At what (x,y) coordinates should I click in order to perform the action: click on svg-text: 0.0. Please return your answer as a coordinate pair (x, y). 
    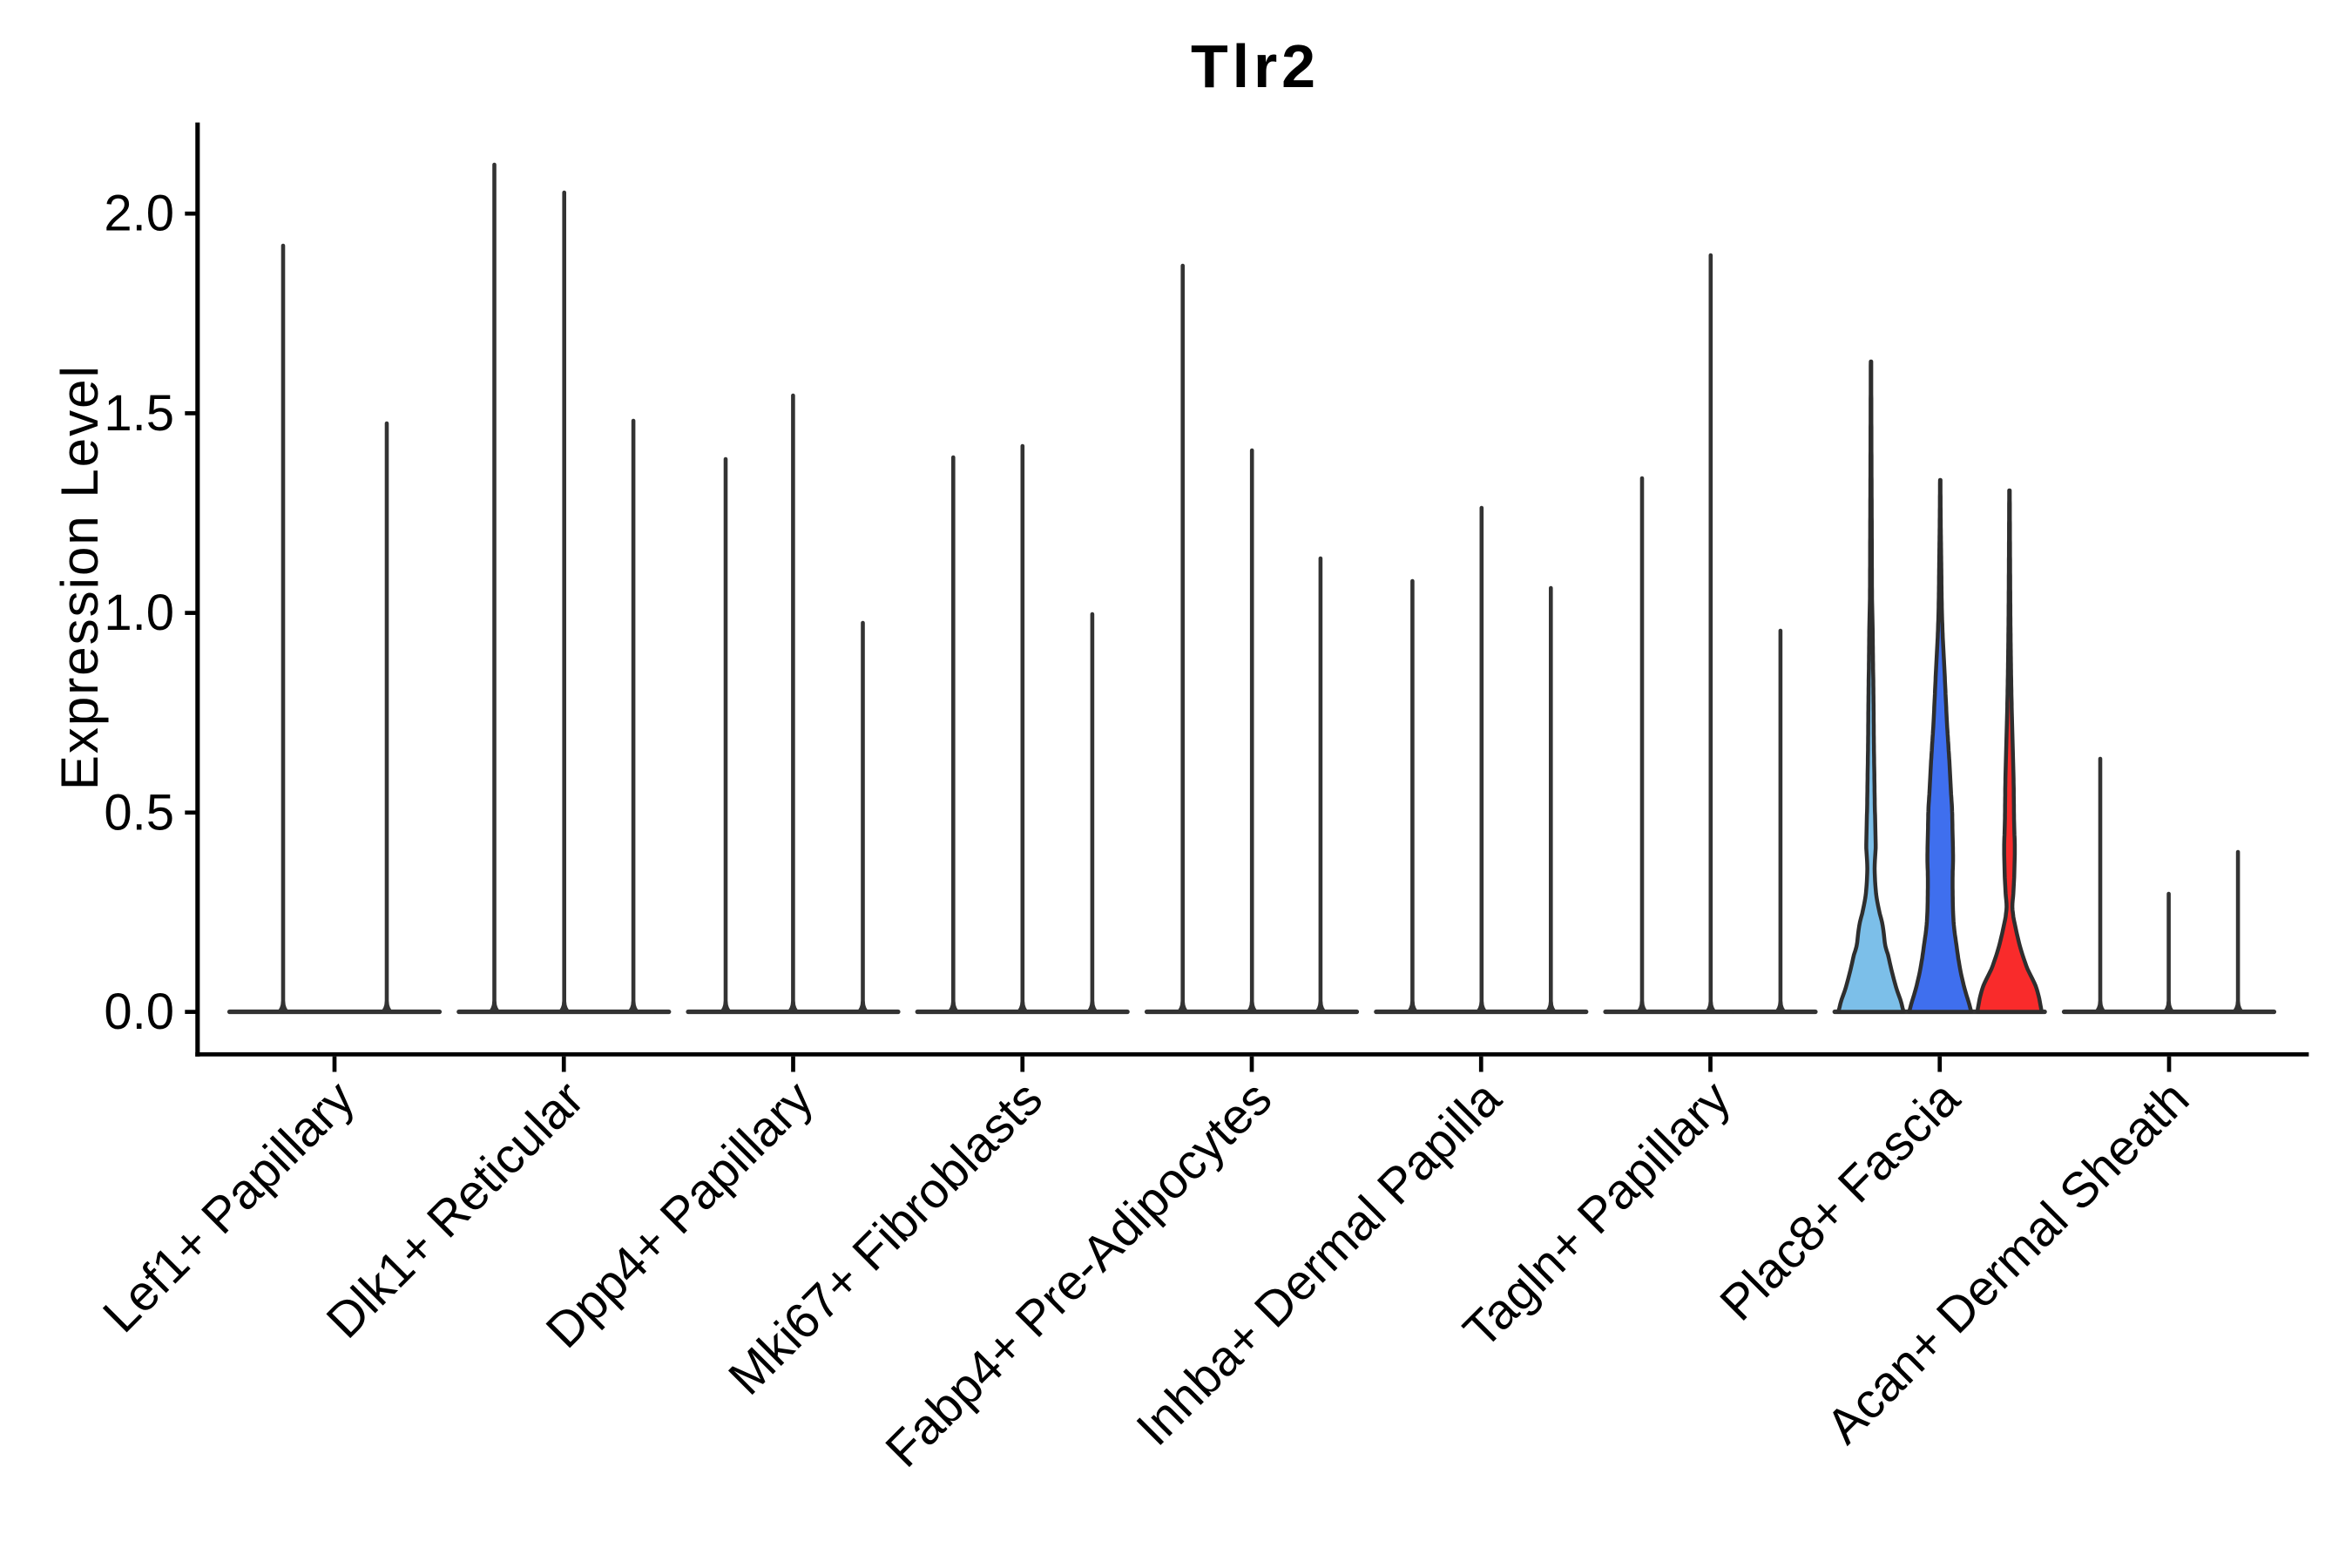
    Looking at the image, I should click on (139, 1012).